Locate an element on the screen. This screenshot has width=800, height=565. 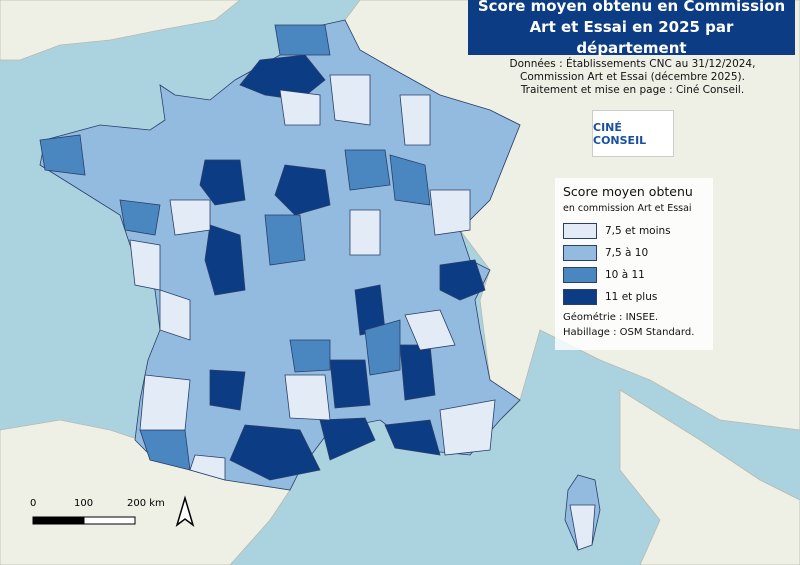
legend-title: Score moyen obtenu is located at coordinates (628, 191).